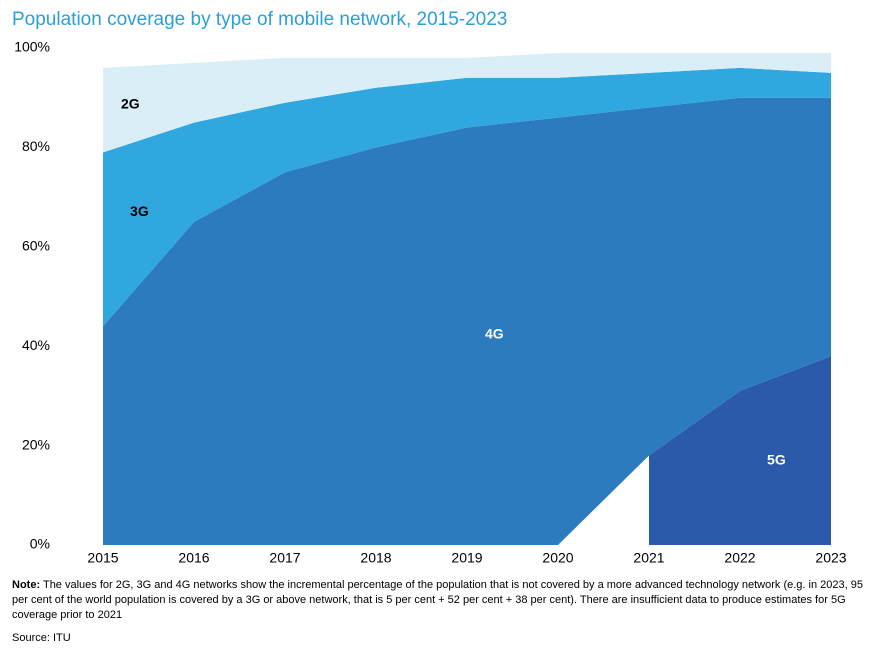 The height and width of the screenshot is (652, 881). What do you see at coordinates (26, 585) in the screenshot?
I see `note-label: Note:` at bounding box center [26, 585].